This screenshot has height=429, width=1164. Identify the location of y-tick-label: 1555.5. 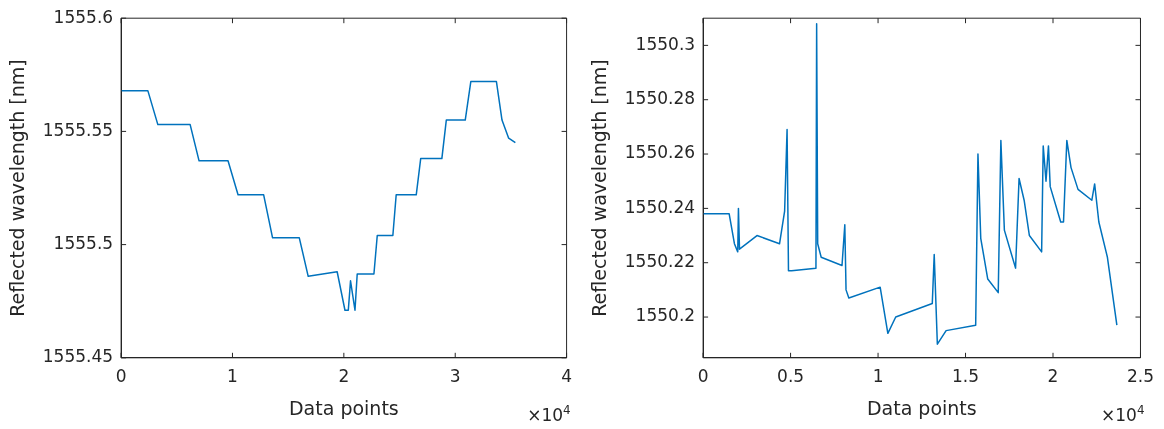
(83, 243).